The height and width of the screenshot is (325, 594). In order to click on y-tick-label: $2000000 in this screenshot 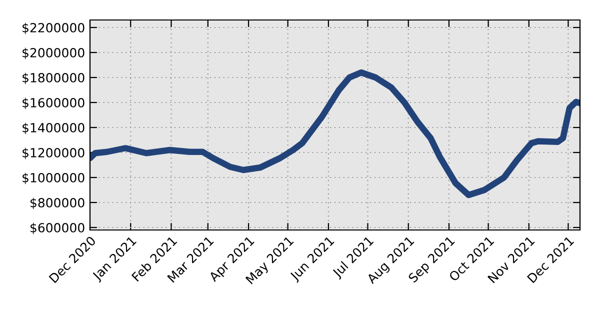, I will do `click(53, 54)`.